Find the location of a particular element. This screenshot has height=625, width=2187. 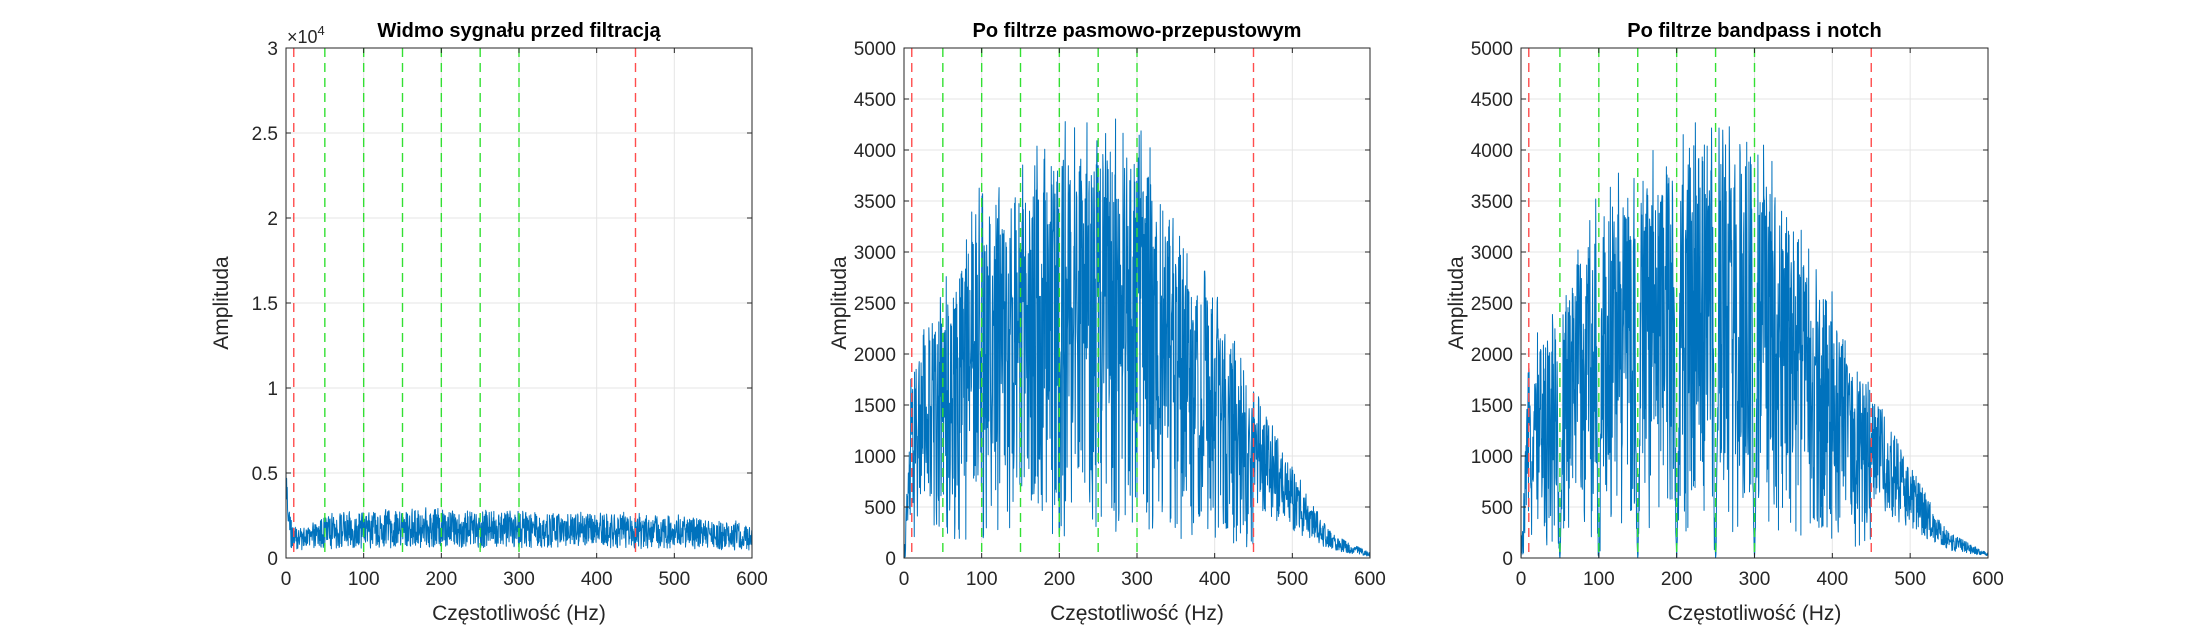

y-exponent-base: ×10 is located at coordinates (302, 37).